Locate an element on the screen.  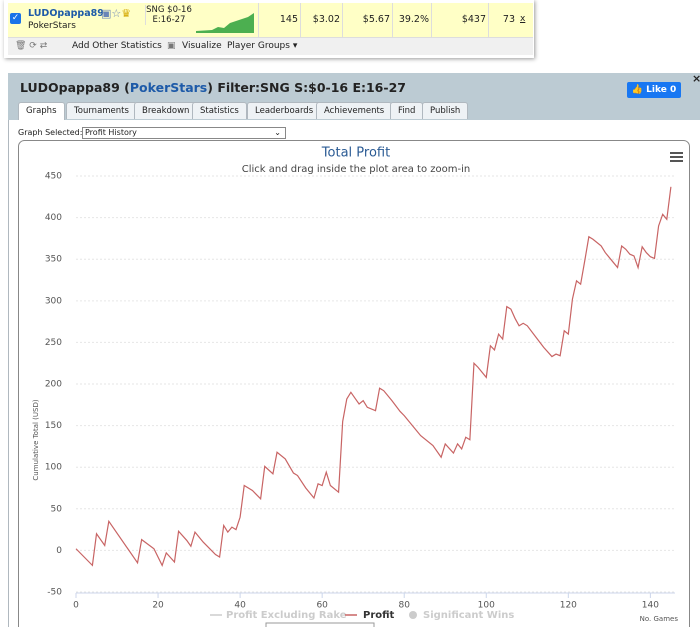
stat-cell: $5.67 is located at coordinates (367, 20).